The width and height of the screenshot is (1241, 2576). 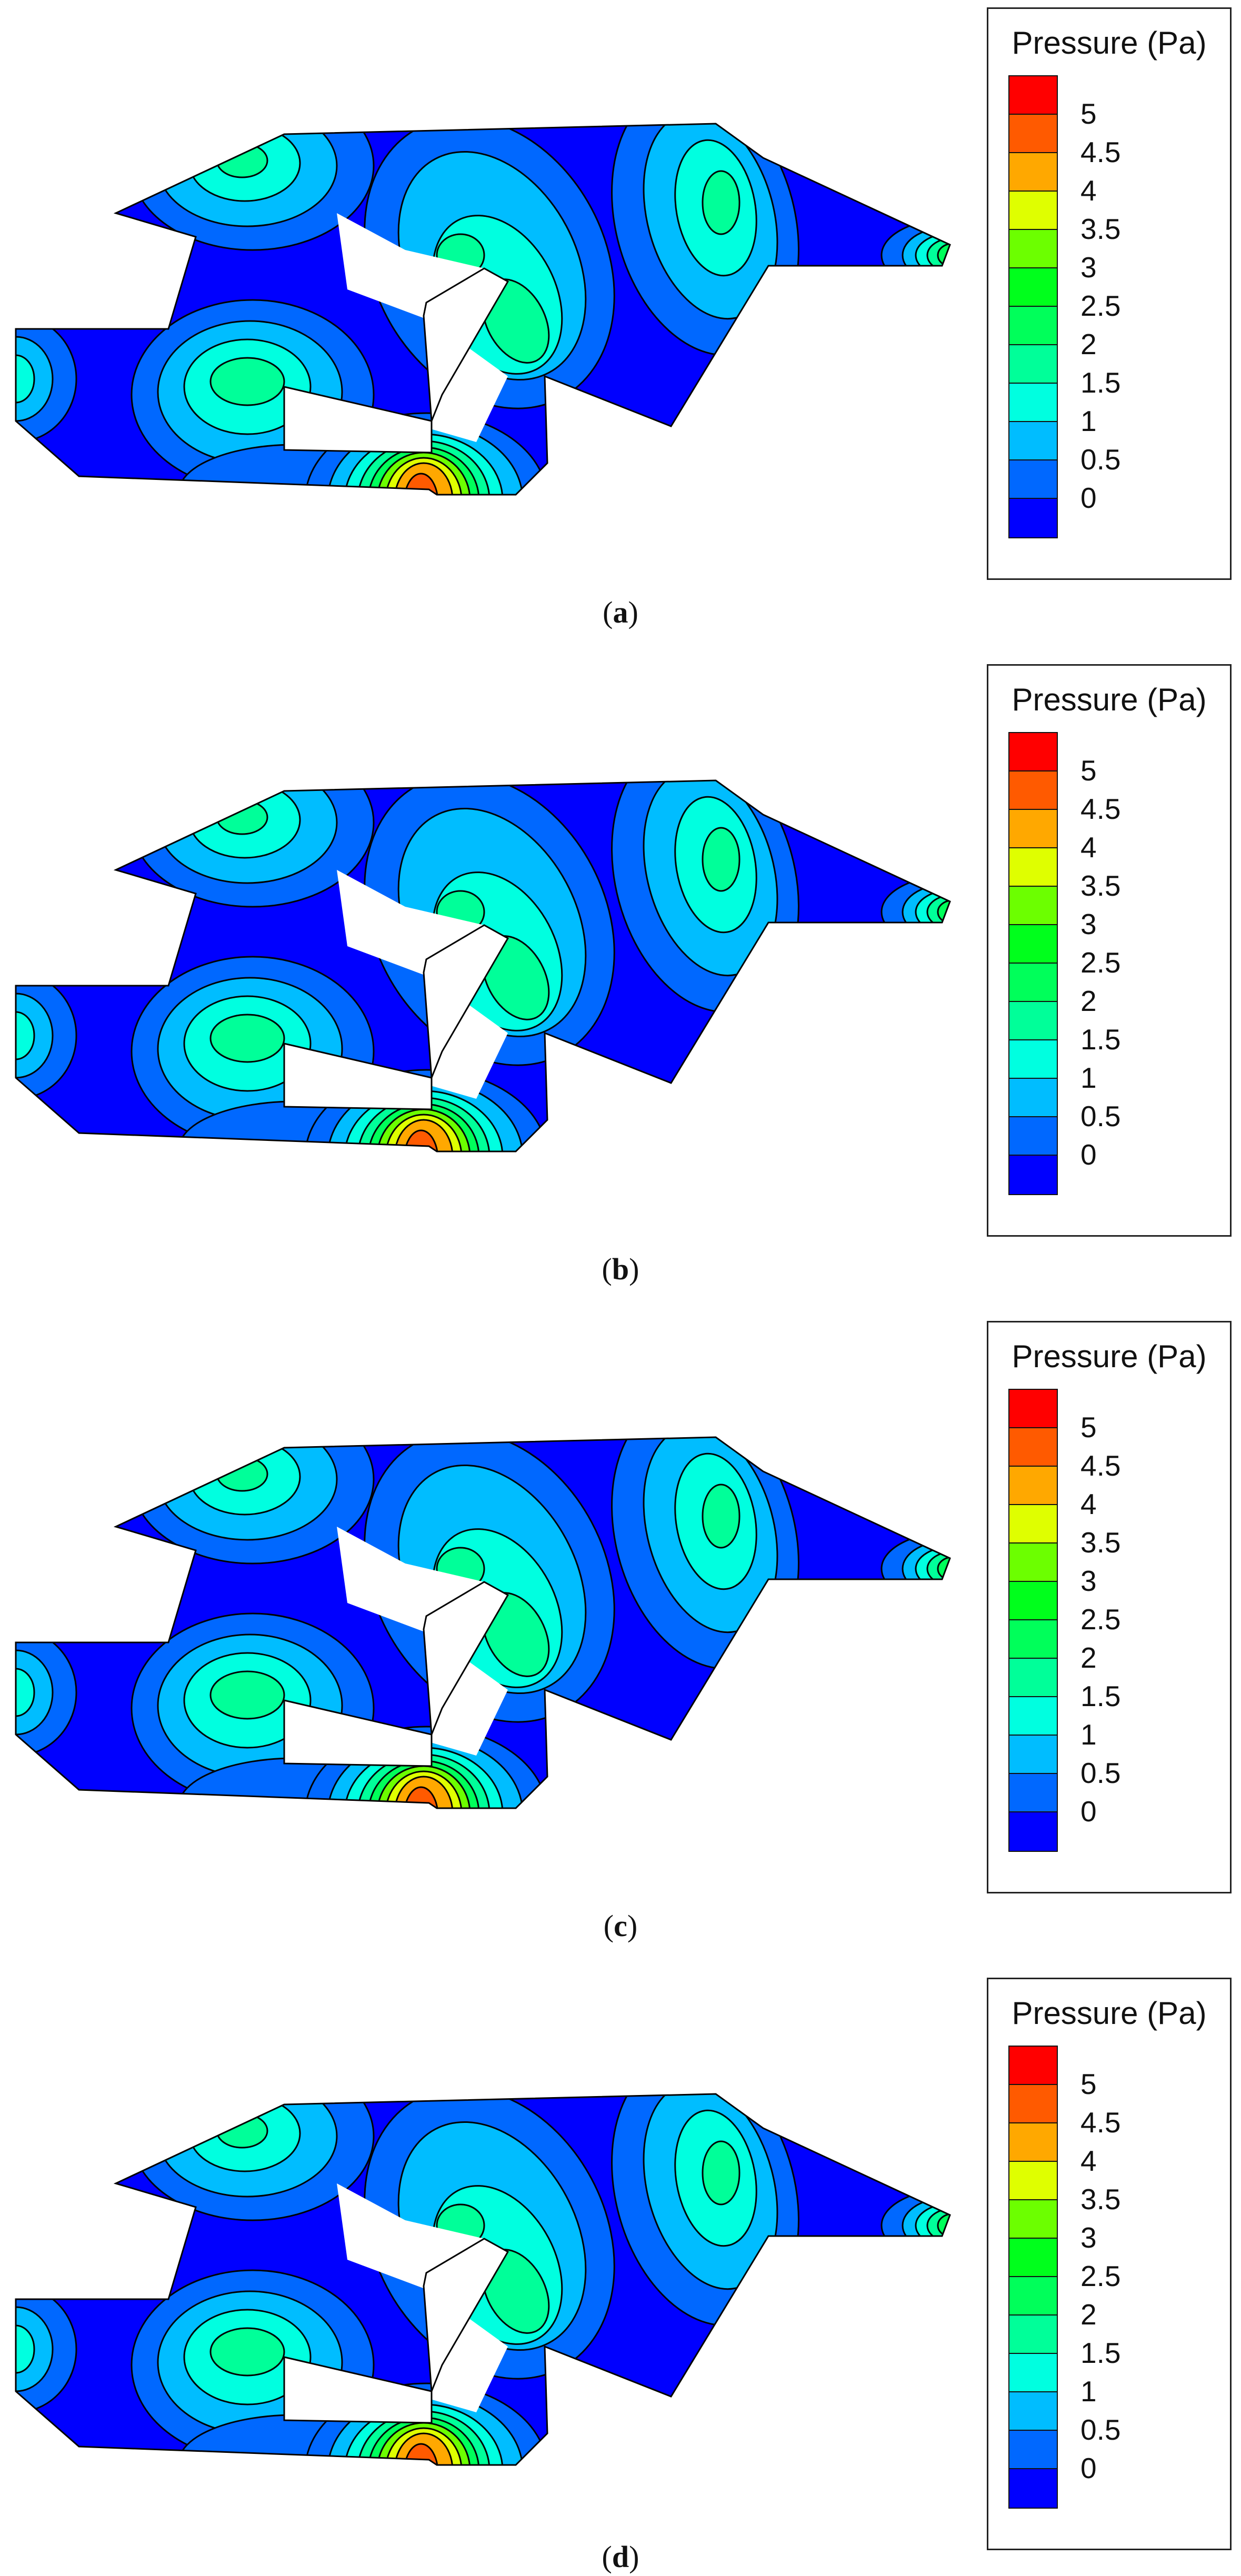 What do you see at coordinates (620, 1926) in the screenshot?
I see `panel-caption: (c)` at bounding box center [620, 1926].